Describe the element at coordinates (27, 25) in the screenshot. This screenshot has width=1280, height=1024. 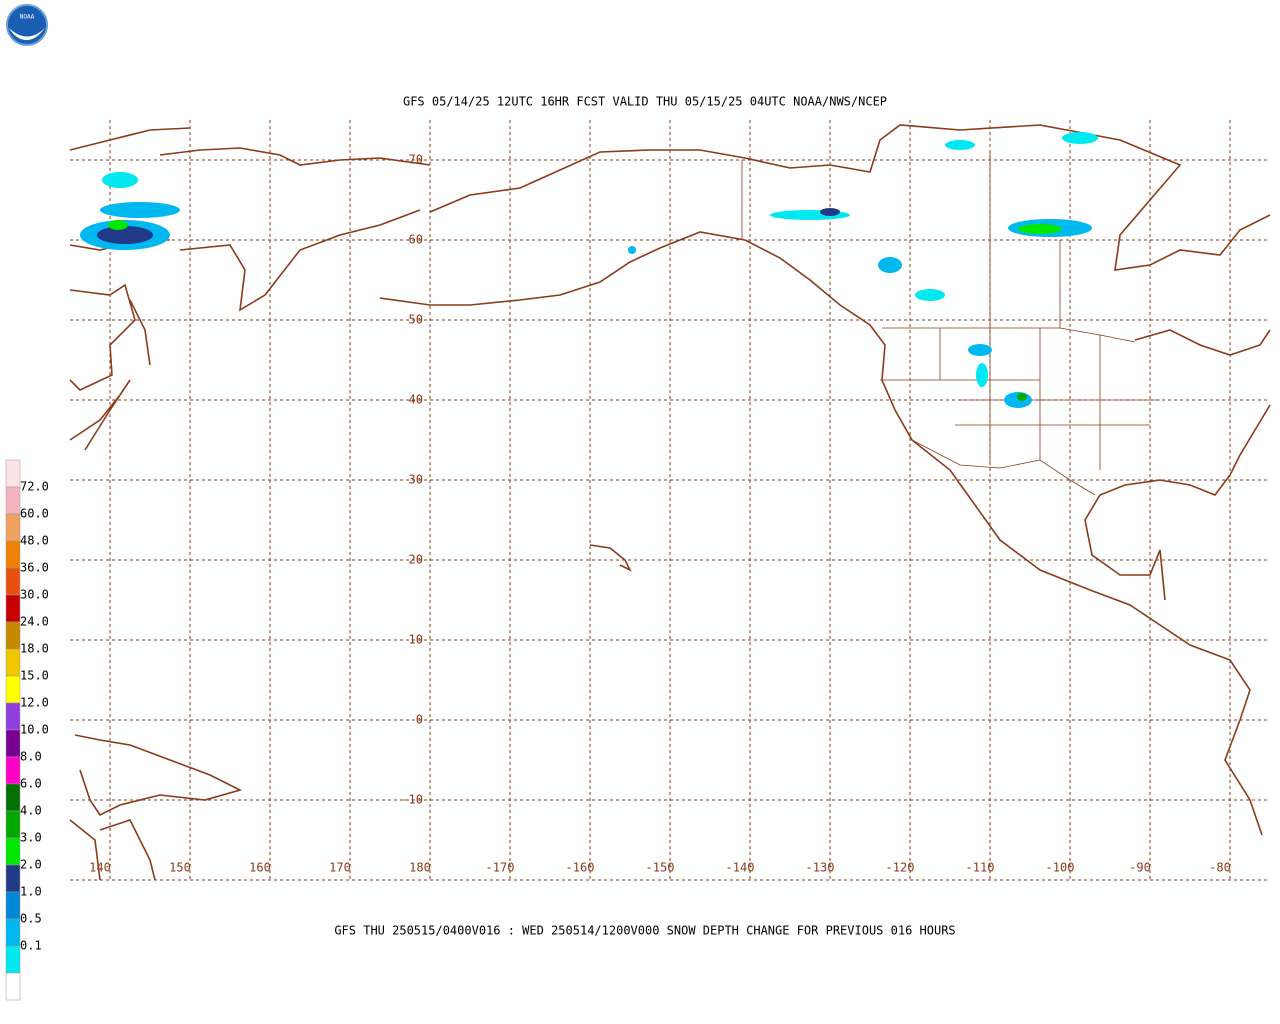
I see `noaa-logo: NOAA` at that location.